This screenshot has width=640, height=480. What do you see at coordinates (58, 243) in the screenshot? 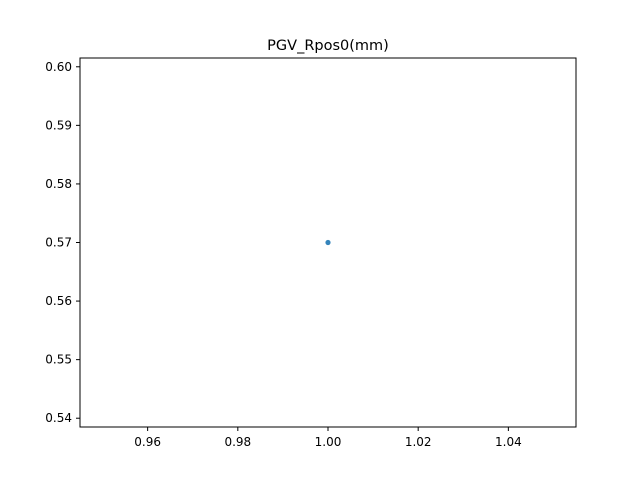
I see `y-tick-label: 0.57` at bounding box center [58, 243].